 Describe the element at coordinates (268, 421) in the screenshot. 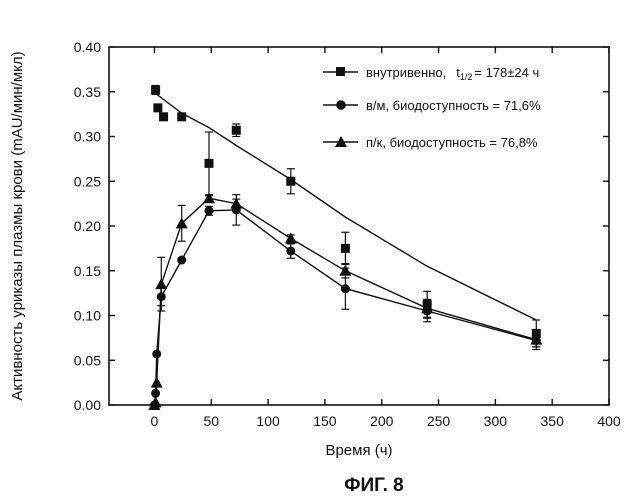

I see `x-tick-label: 100` at that location.